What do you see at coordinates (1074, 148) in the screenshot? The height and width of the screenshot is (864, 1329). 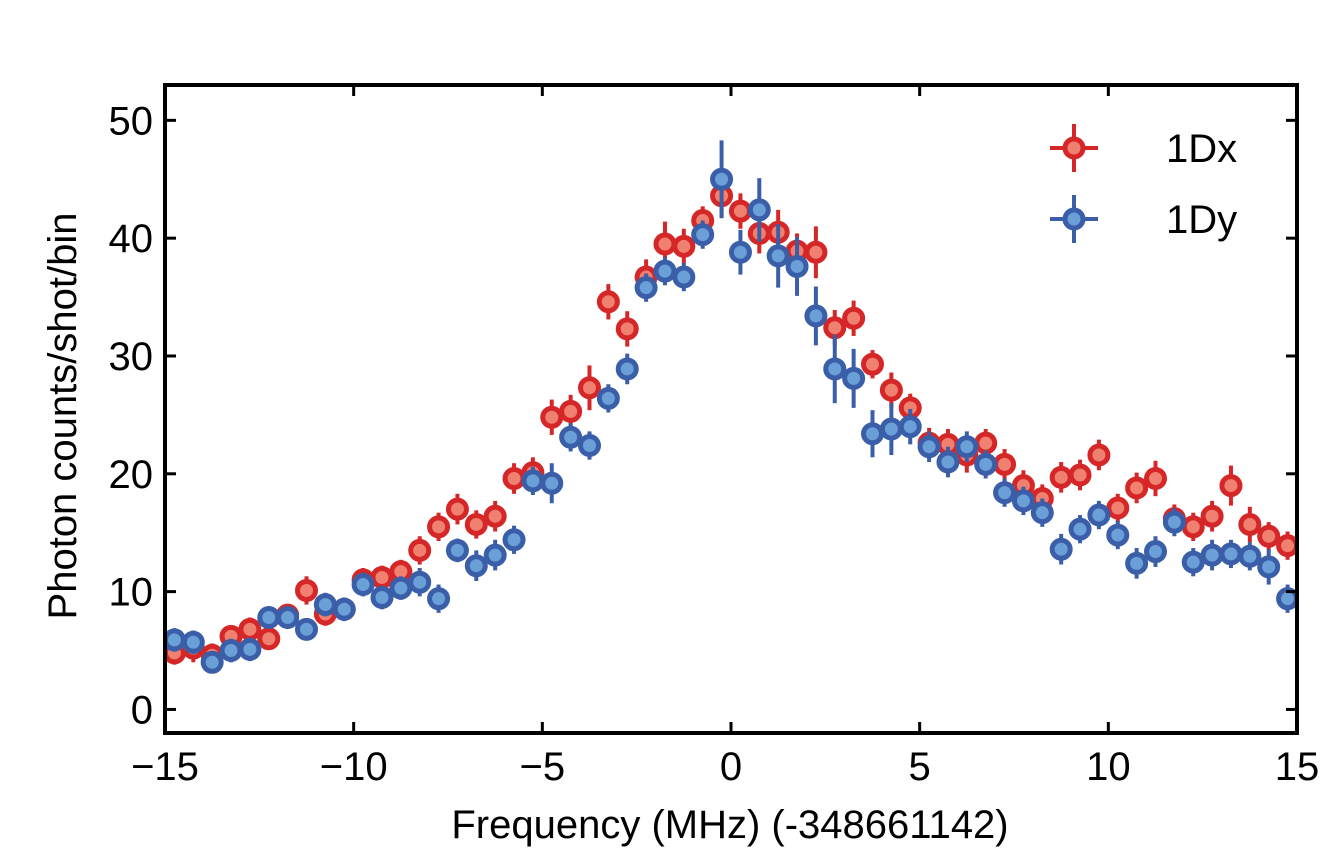 I see `legend-marker` at bounding box center [1074, 148].